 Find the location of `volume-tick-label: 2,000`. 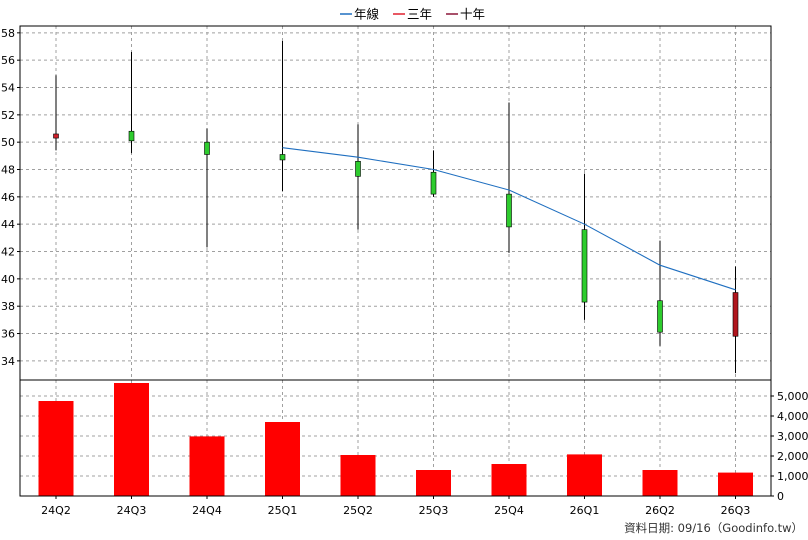

volume-tick-label: 2,000 is located at coordinates (792, 456).